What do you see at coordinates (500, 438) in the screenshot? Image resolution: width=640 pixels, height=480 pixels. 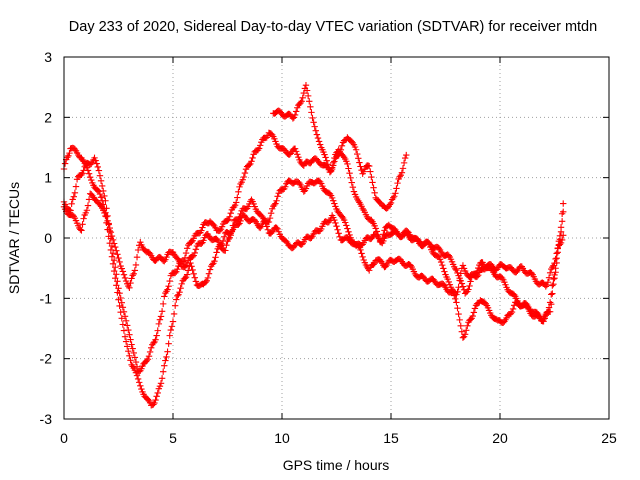 I see `x-tick-label: 20` at bounding box center [500, 438].